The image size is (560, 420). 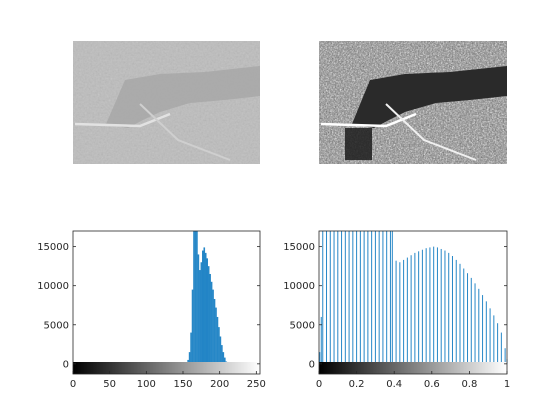 What do you see at coordinates (413, 102) in the screenshot?
I see `equalized-image` at bounding box center [413, 102].